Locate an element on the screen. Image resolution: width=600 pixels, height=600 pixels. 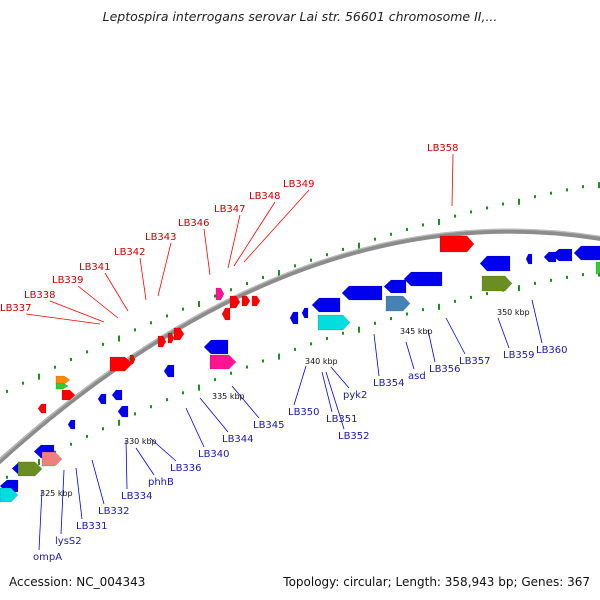
reverse-gene-label: LB345 is located at coordinates (269, 425).